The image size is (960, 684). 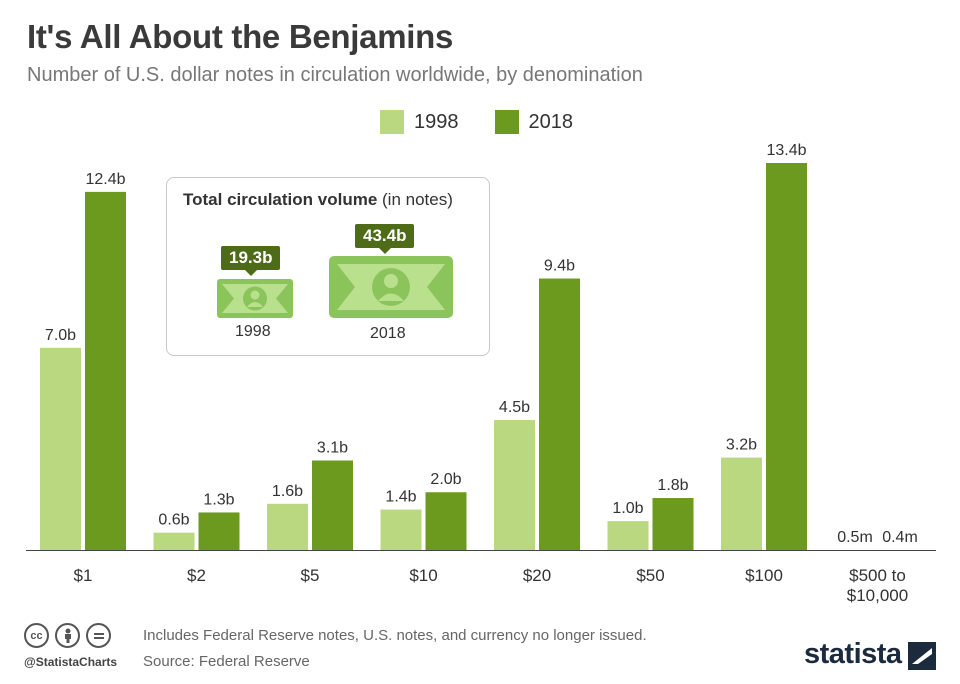 I want to click on no-derivatives-icon, so click(x=98, y=635).